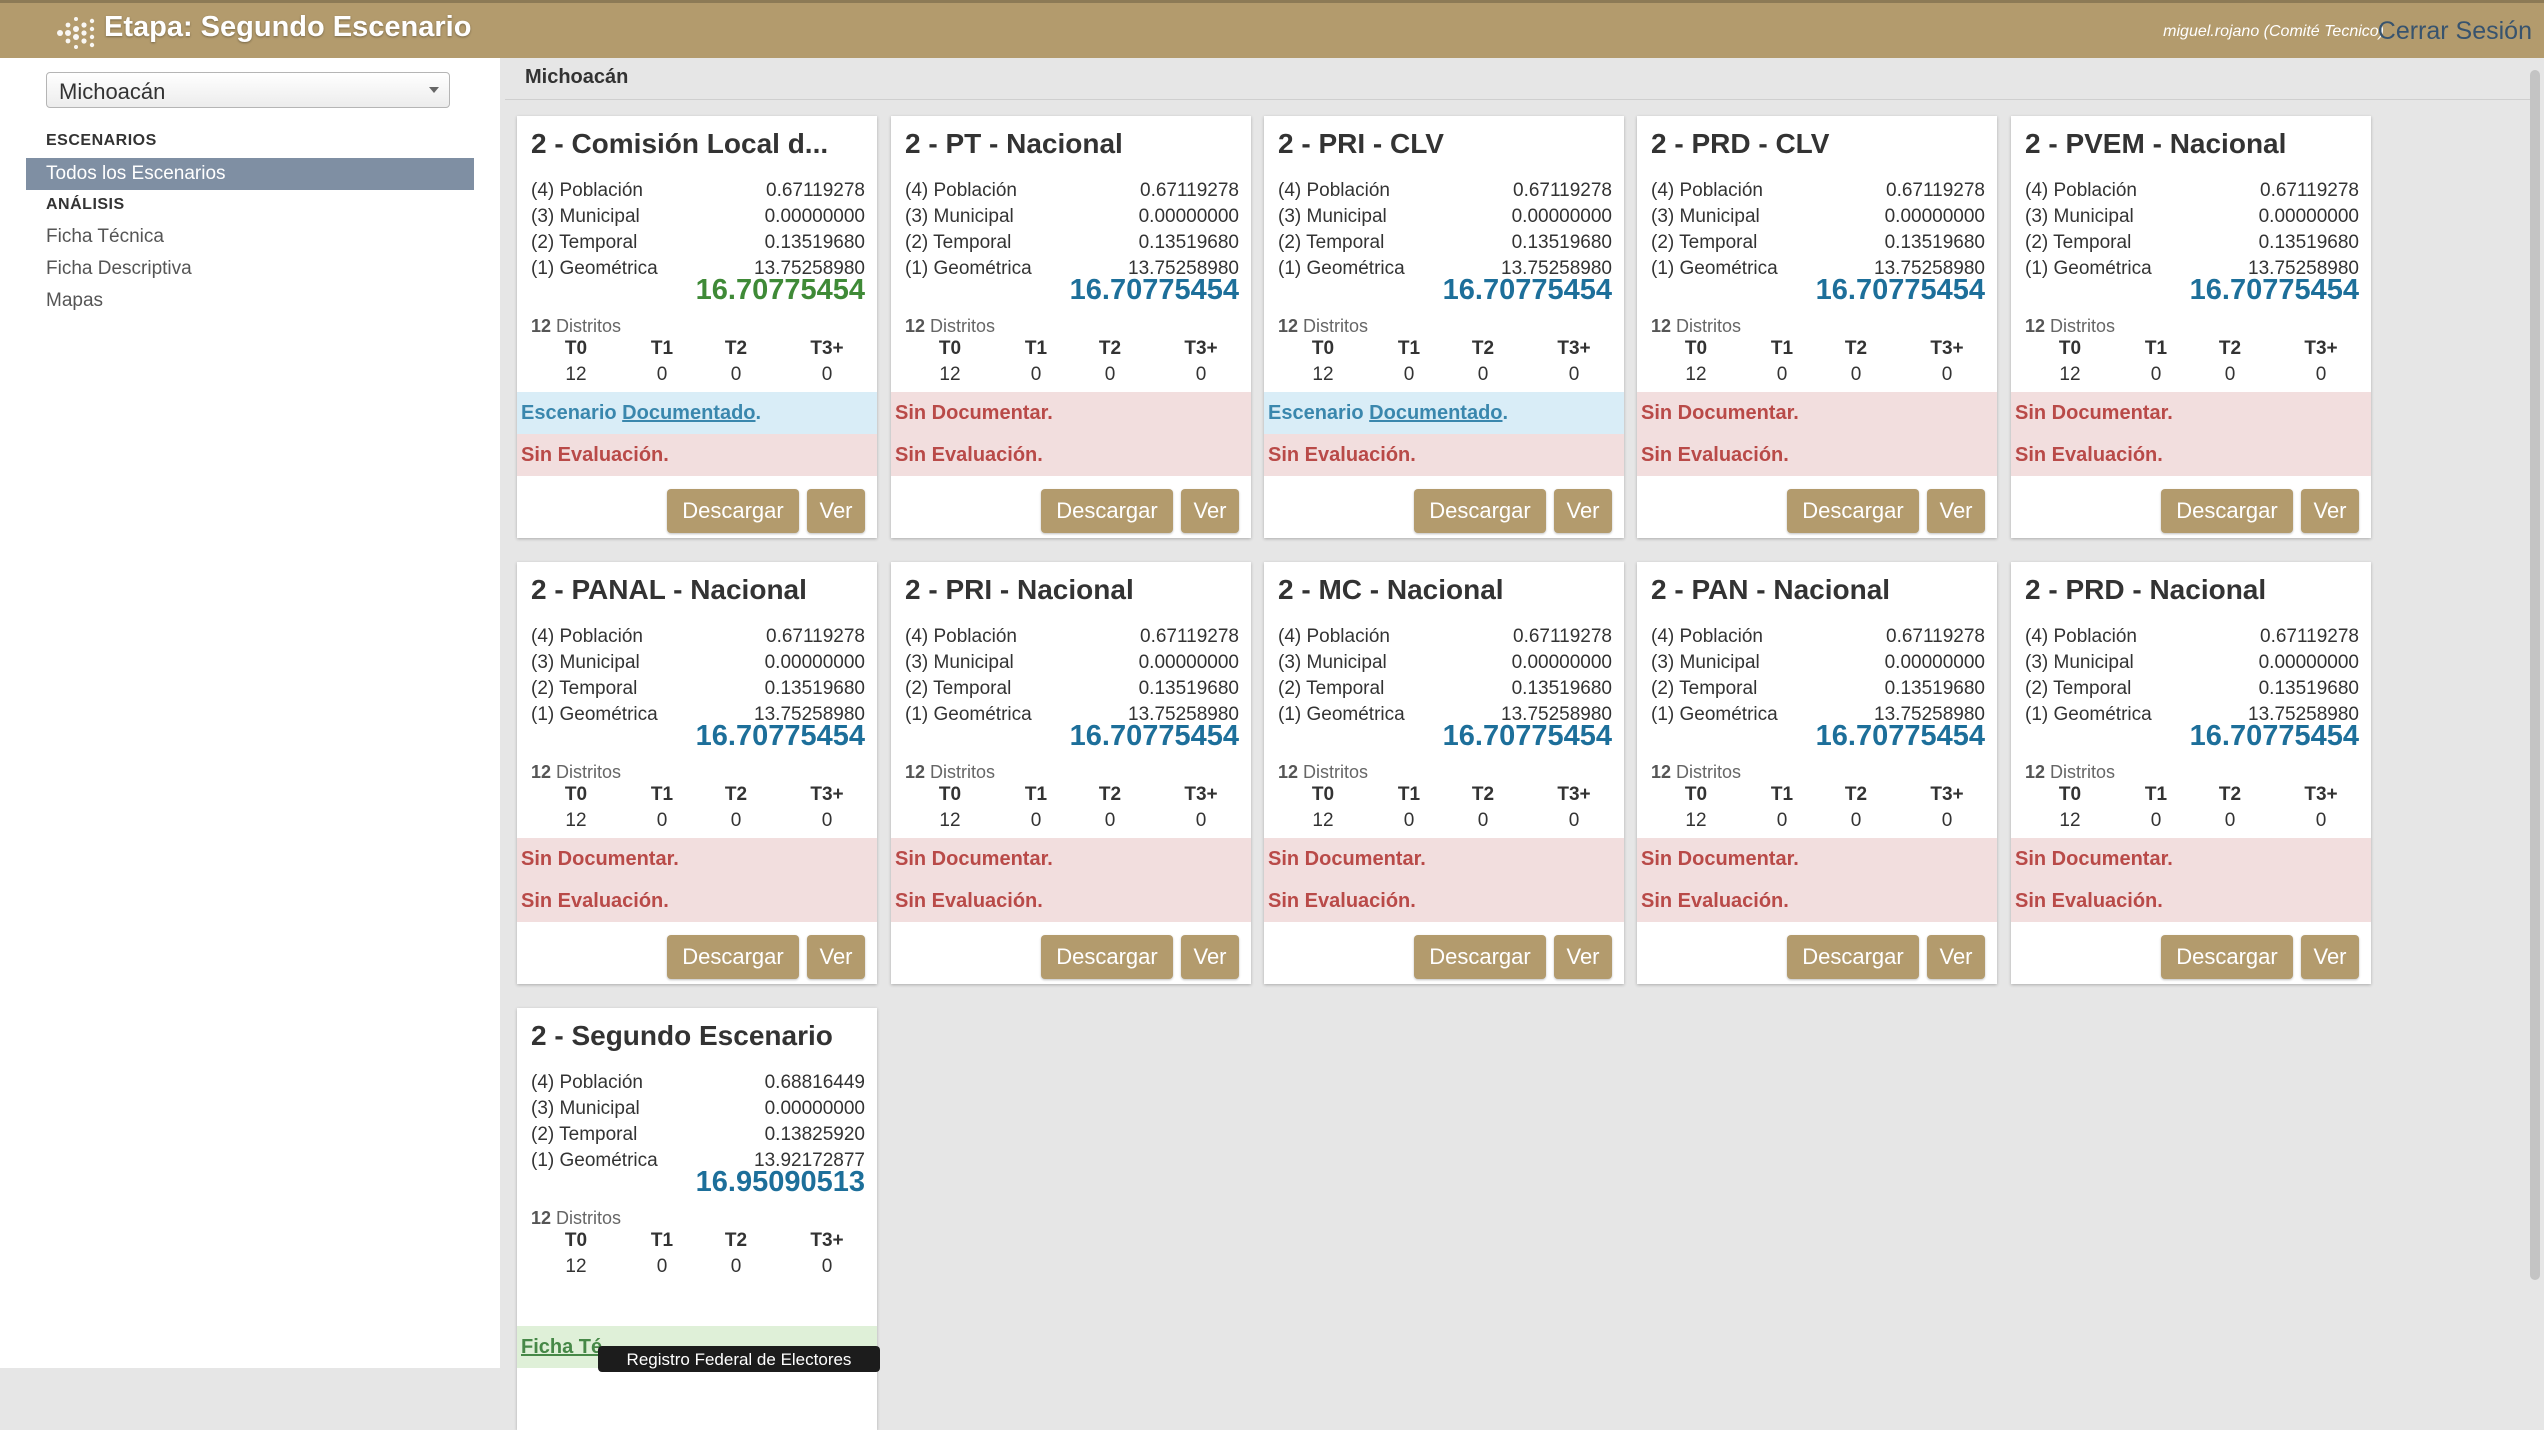  What do you see at coordinates (698, 1137) in the screenshot?
I see `metric-row-temporal: (2) Temporal 0.13825920` at bounding box center [698, 1137].